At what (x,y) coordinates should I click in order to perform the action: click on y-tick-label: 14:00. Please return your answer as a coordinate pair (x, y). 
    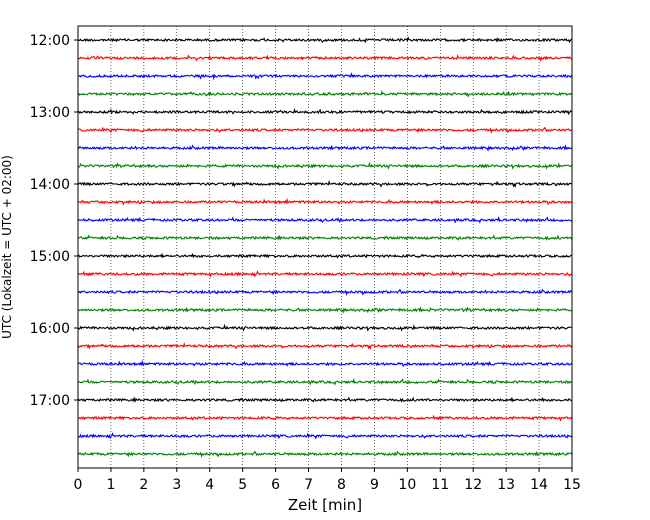
    Looking at the image, I should click on (50, 185).